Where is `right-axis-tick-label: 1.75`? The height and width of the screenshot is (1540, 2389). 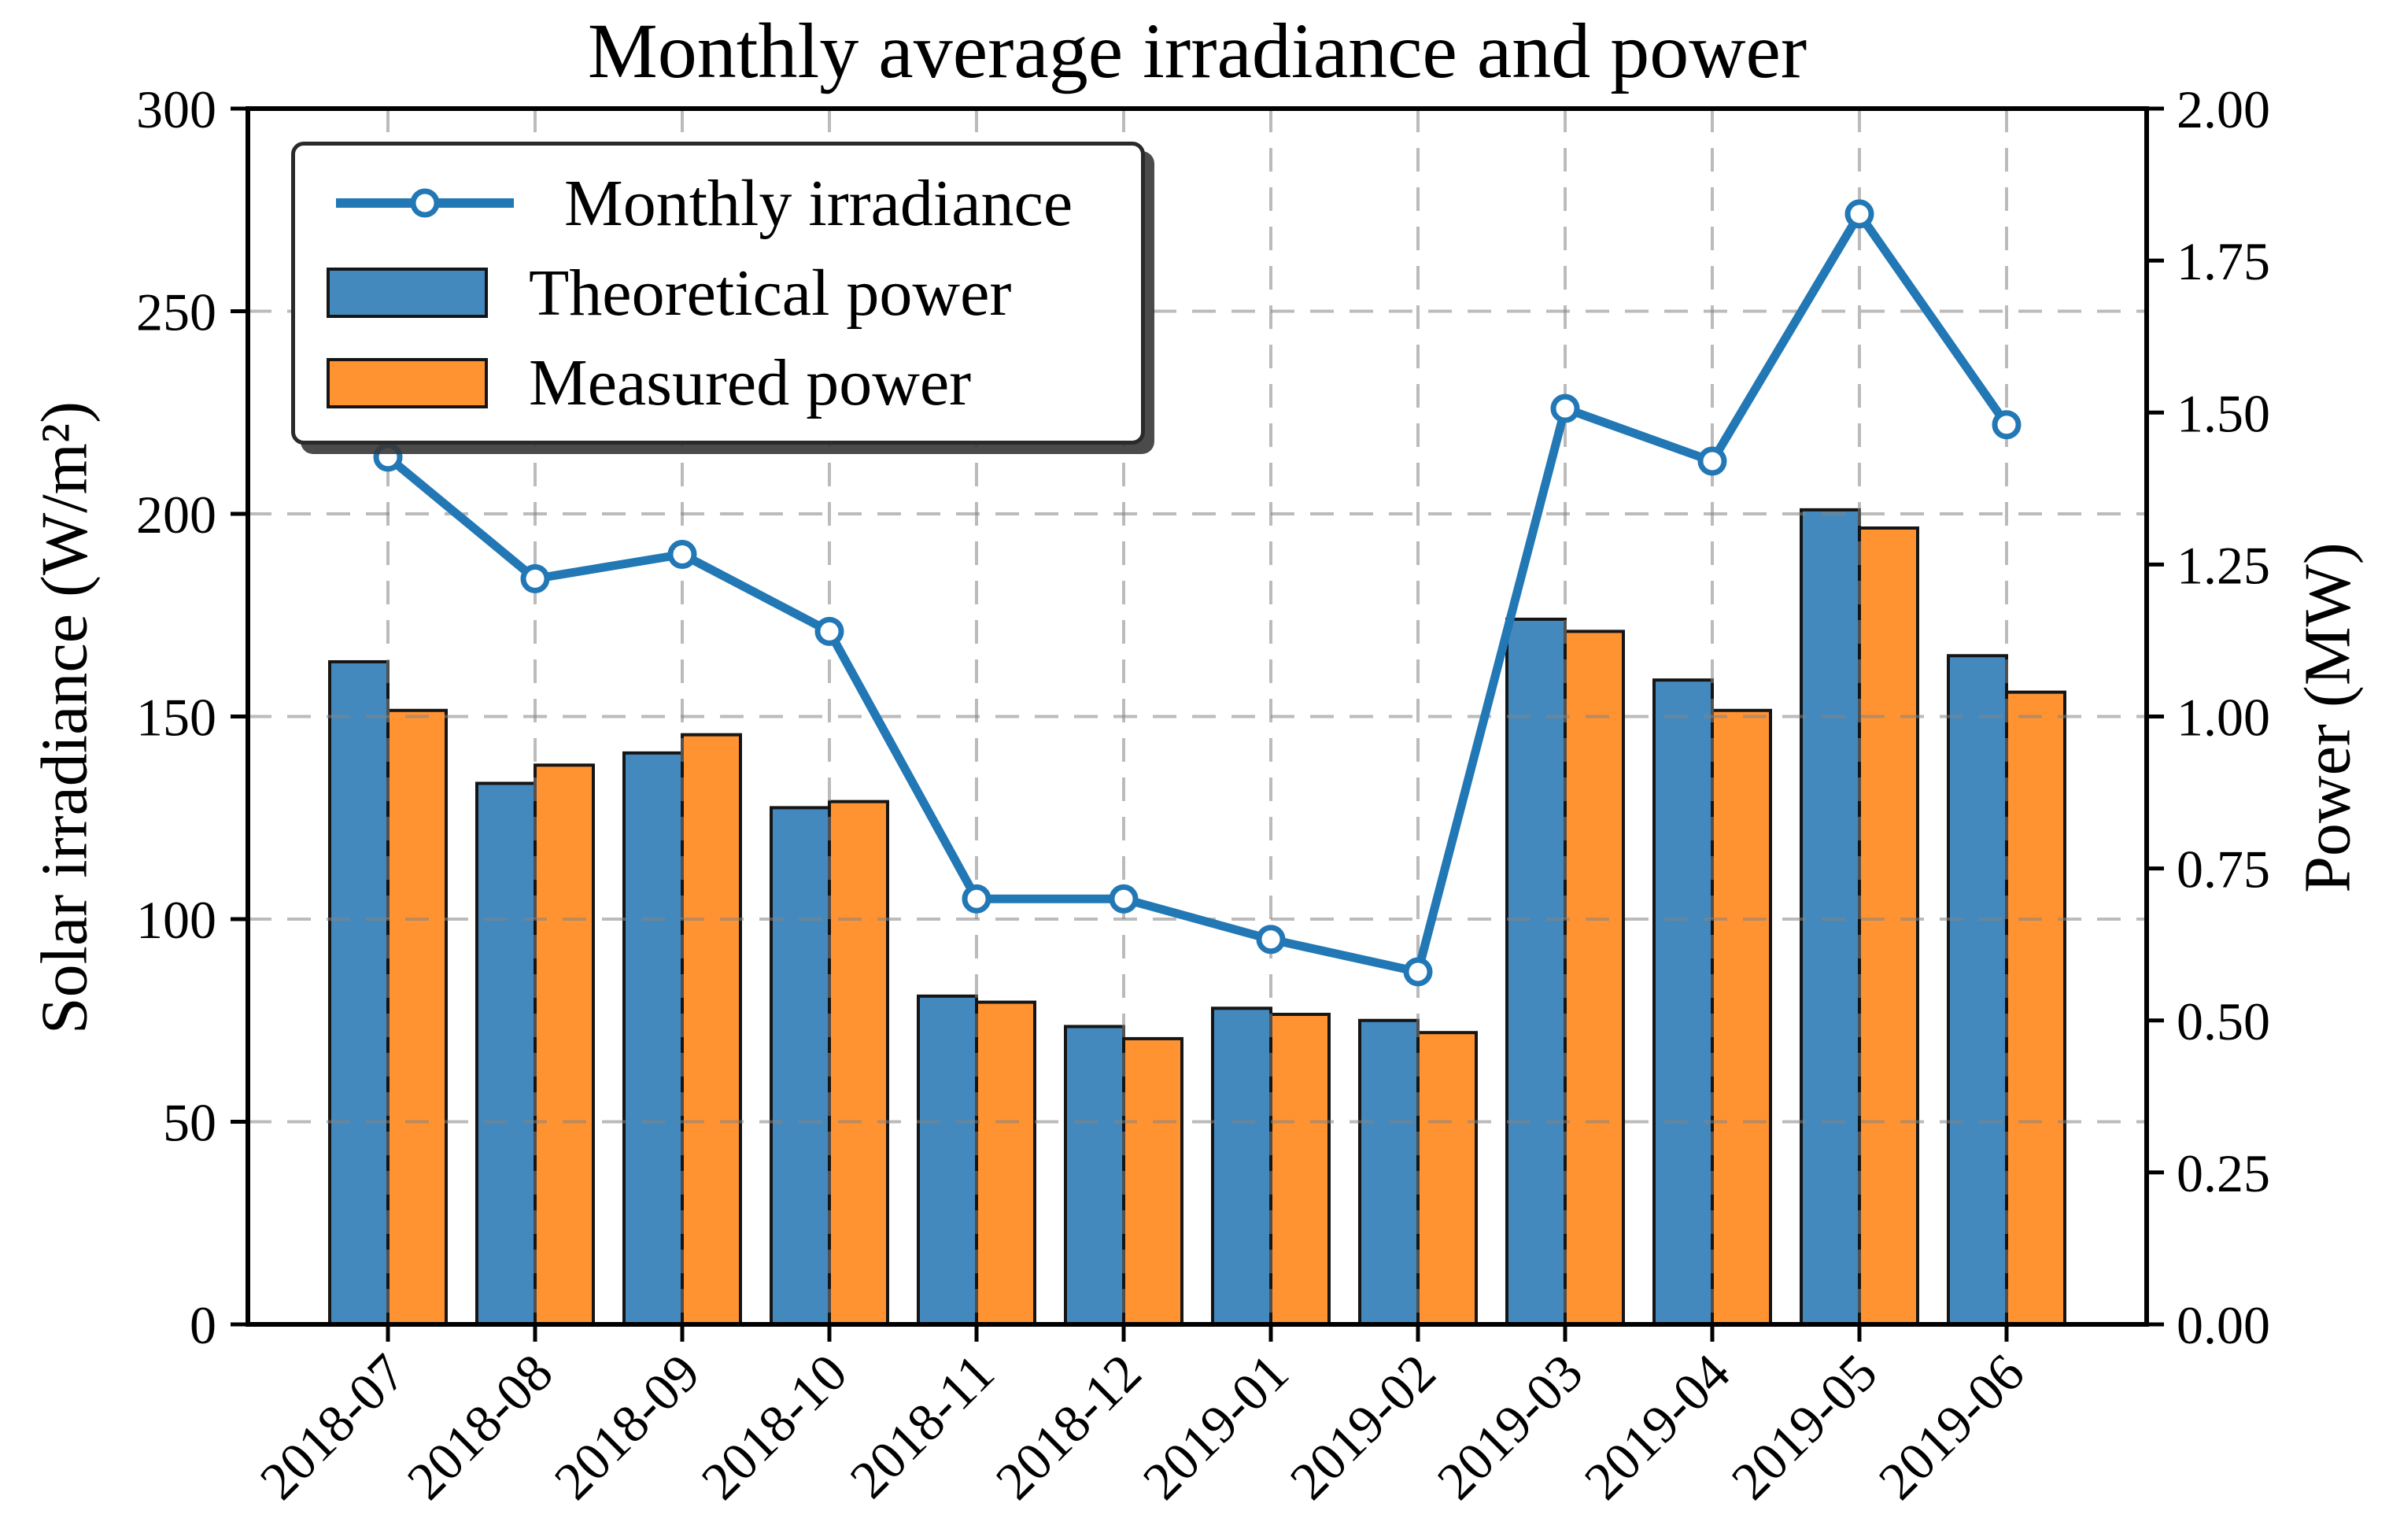 right-axis-tick-label: 1.75 is located at coordinates (2223, 261).